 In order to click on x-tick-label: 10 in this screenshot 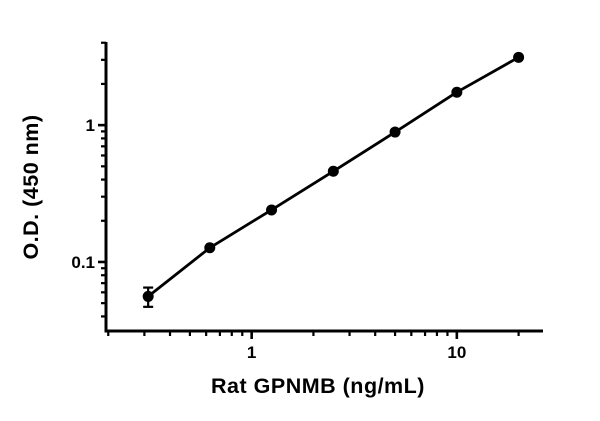, I will do `click(456, 352)`.